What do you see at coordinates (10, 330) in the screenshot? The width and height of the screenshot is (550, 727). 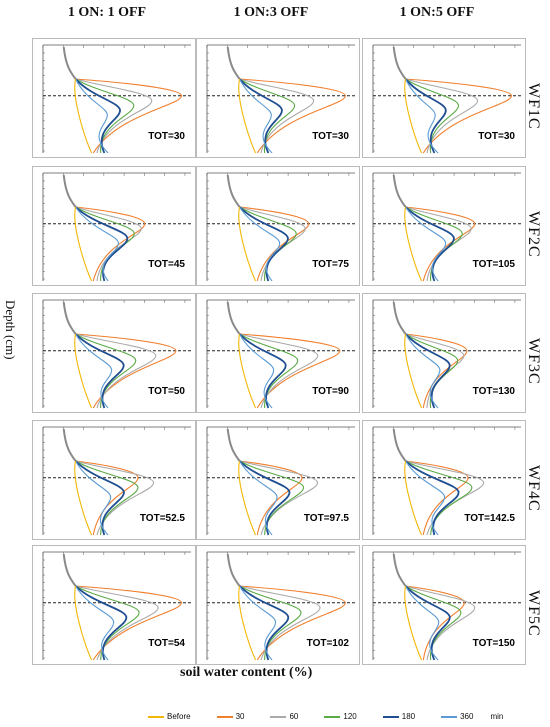 I see `y-axis-label: Depth (cm)` at bounding box center [10, 330].